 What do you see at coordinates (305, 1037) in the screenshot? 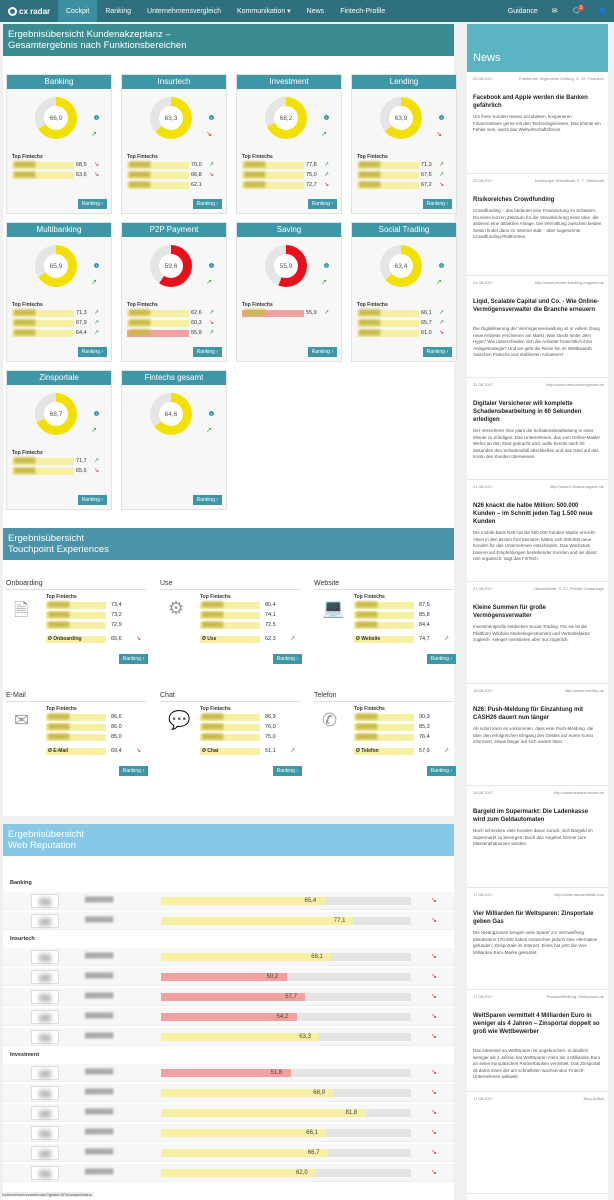
I see `reputation-score: 63,3` at bounding box center [305, 1037].